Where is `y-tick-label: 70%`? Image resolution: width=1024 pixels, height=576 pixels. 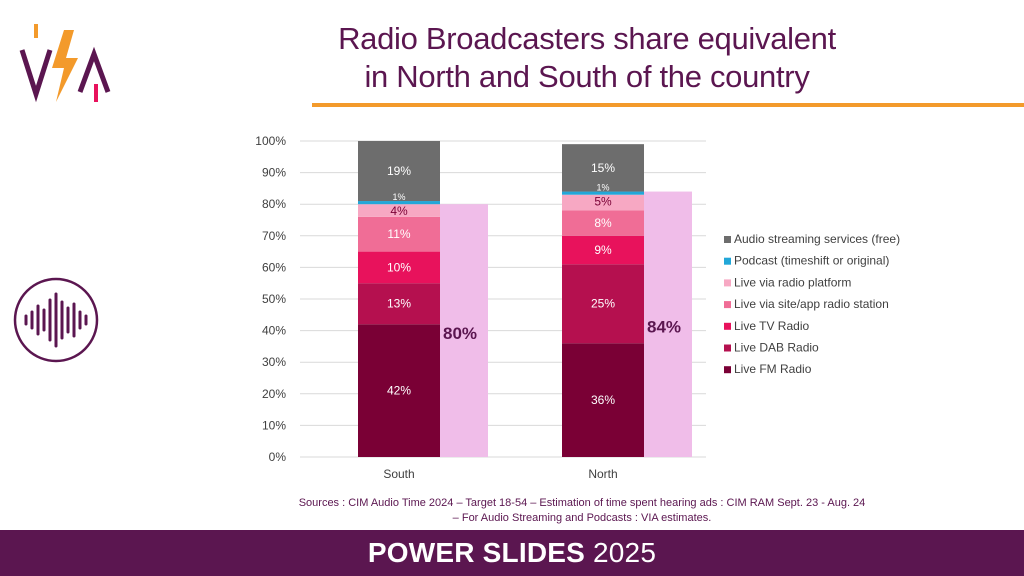
y-tick-label: 70% is located at coordinates (274, 236).